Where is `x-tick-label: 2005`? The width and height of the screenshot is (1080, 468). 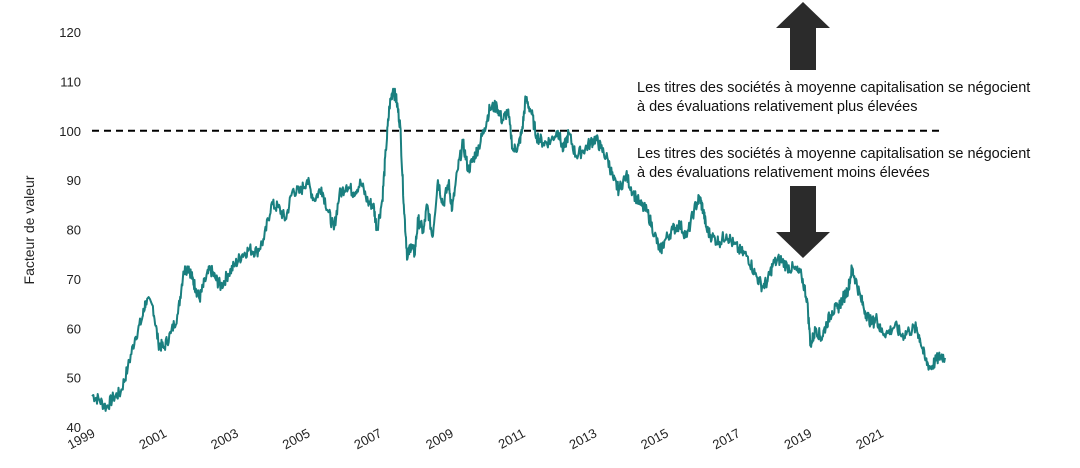 x-tick-label: 2005 is located at coordinates (296, 438).